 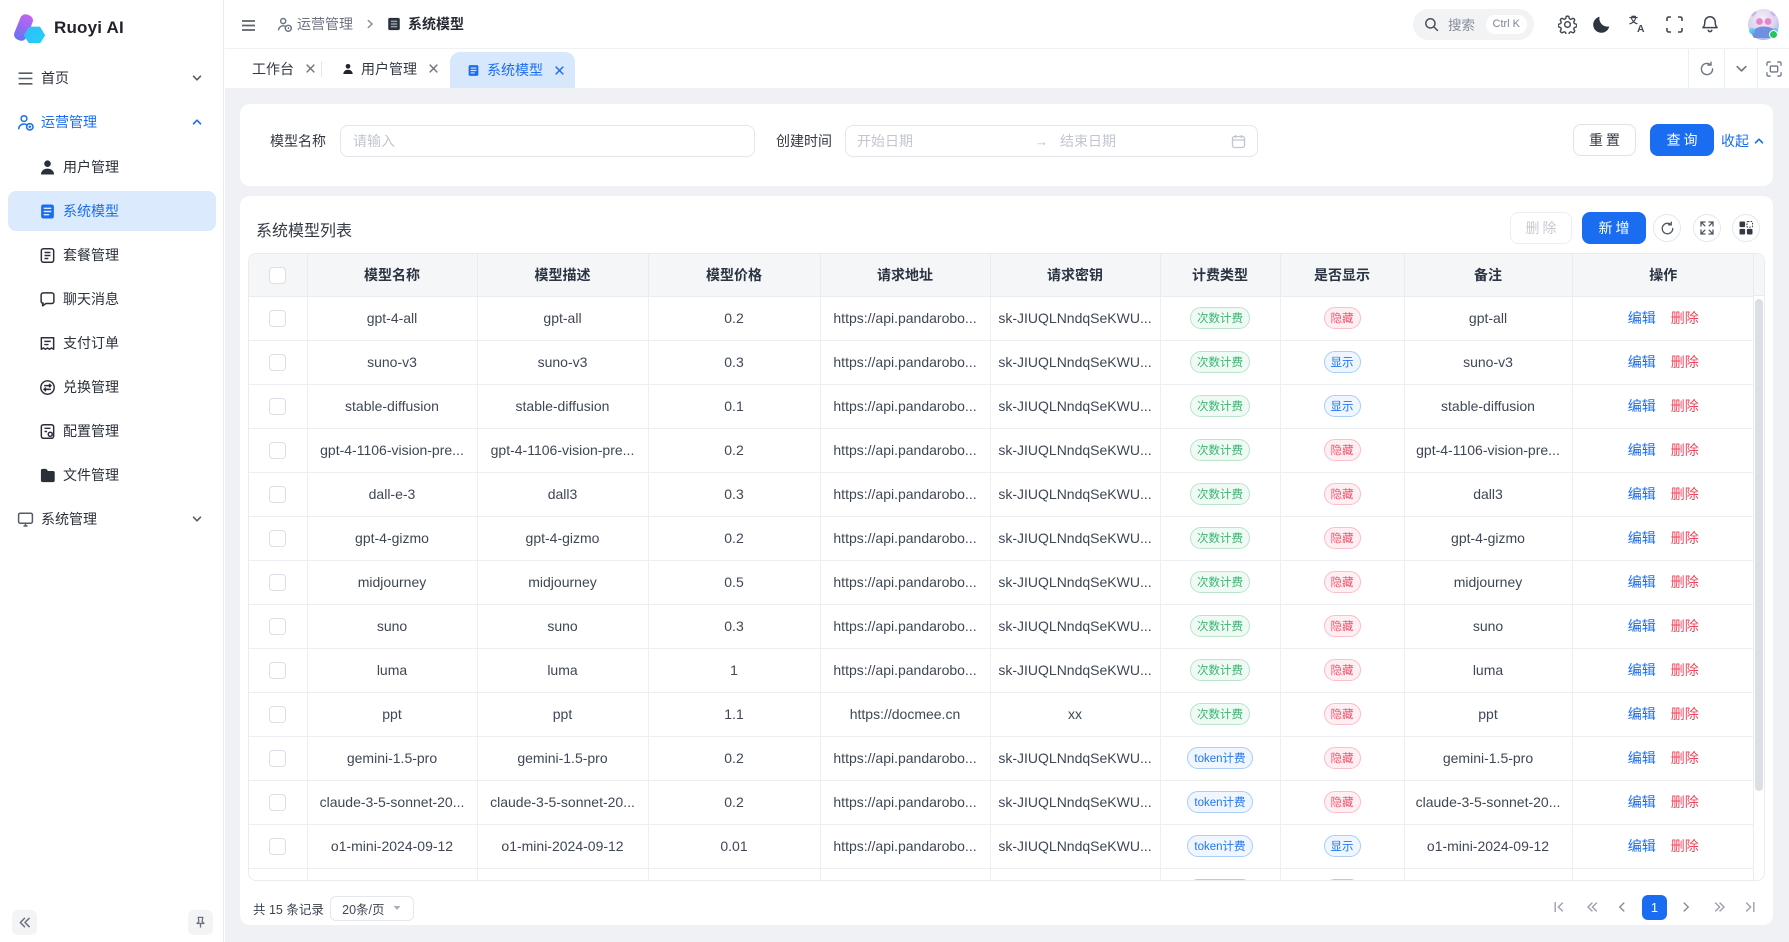 I want to click on svg-text: 文, so click(x=1632, y=21).